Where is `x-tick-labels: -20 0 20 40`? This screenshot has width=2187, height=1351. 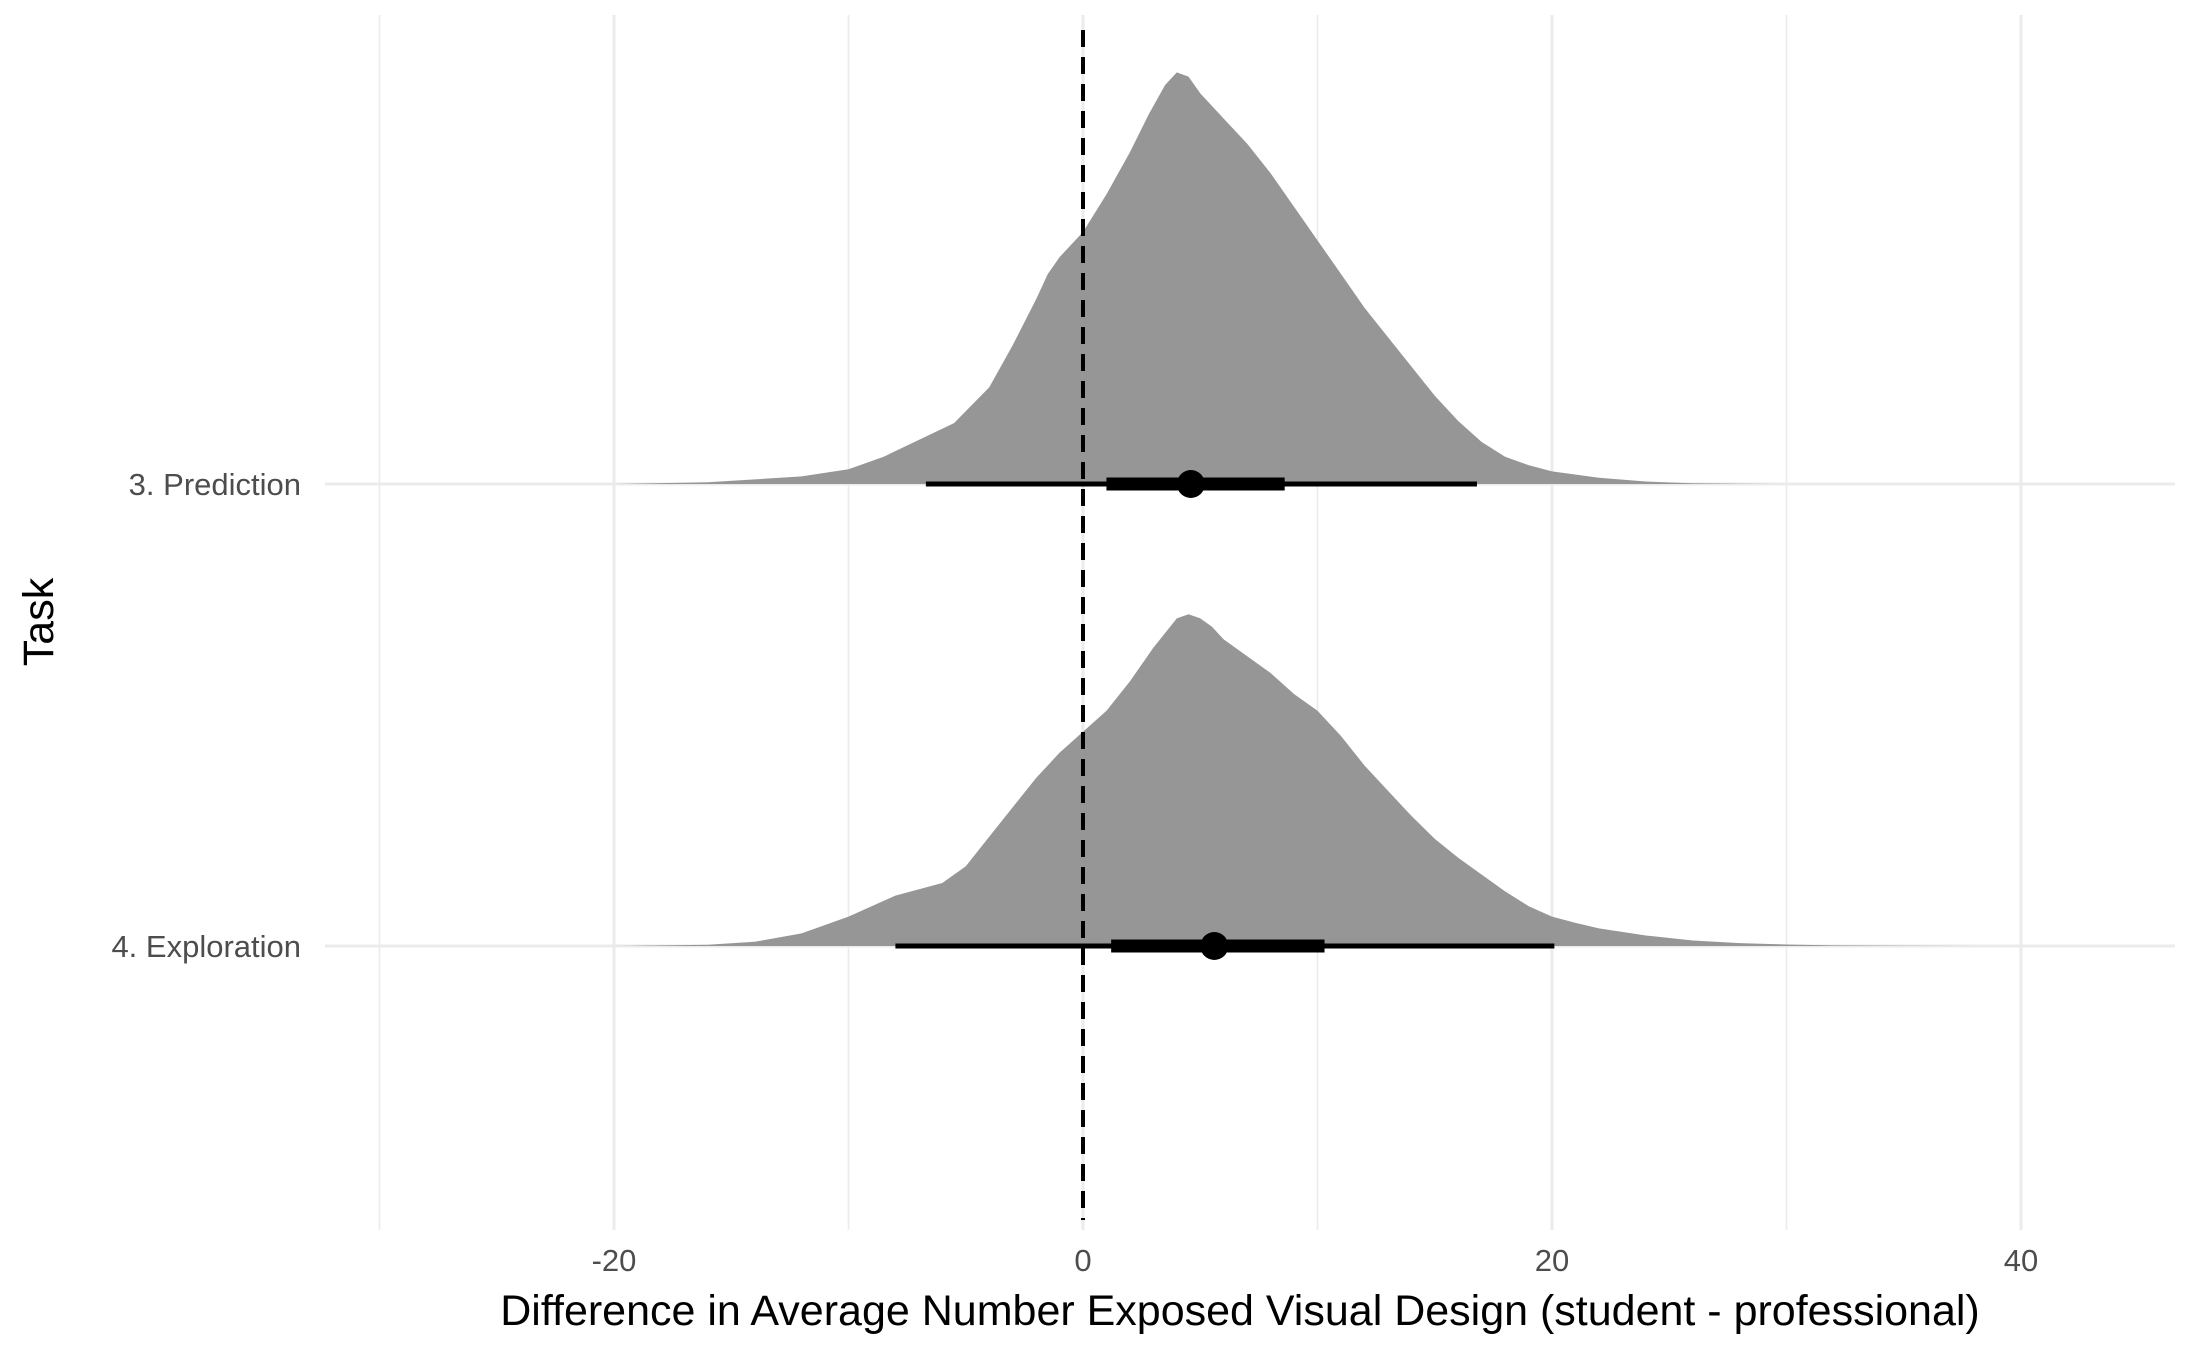
x-tick-labels: -20 0 20 40 is located at coordinates (1315, 1260).